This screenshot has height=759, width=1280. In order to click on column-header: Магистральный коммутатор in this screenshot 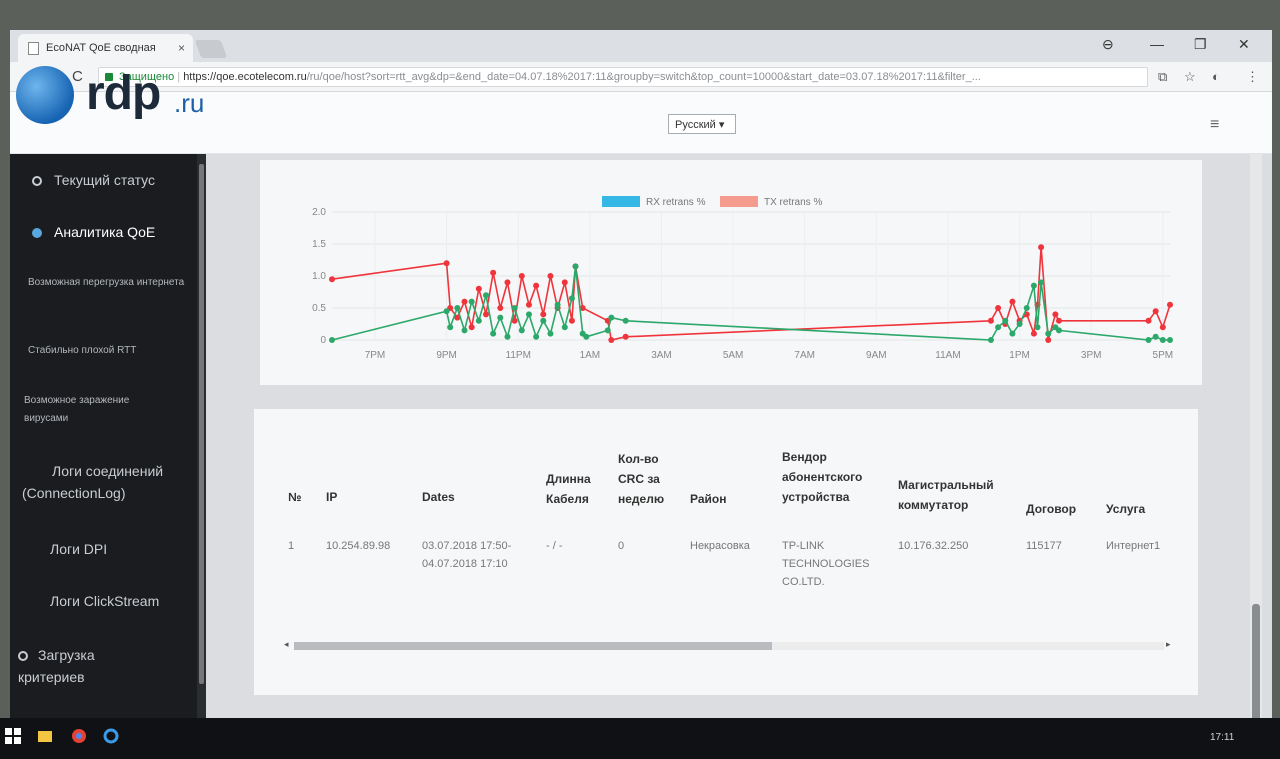, I will do `click(946, 495)`.